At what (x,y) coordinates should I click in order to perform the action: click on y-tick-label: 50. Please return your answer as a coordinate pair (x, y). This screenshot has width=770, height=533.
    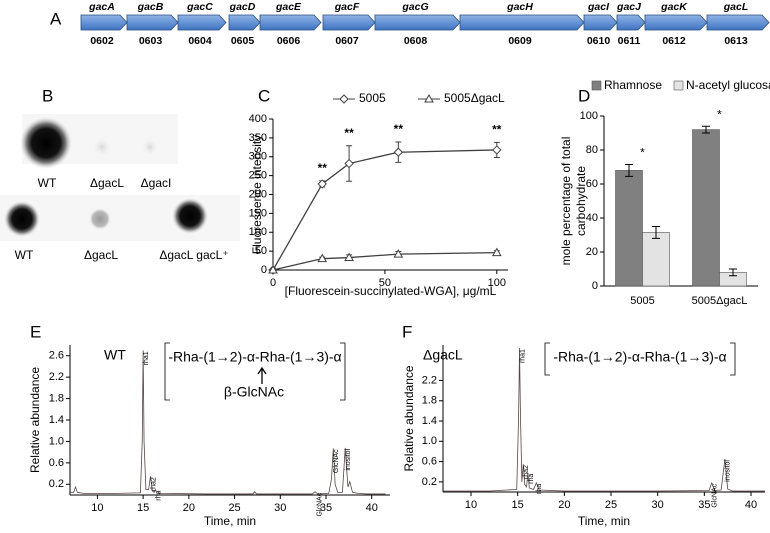
    Looking at the image, I should click on (261, 251).